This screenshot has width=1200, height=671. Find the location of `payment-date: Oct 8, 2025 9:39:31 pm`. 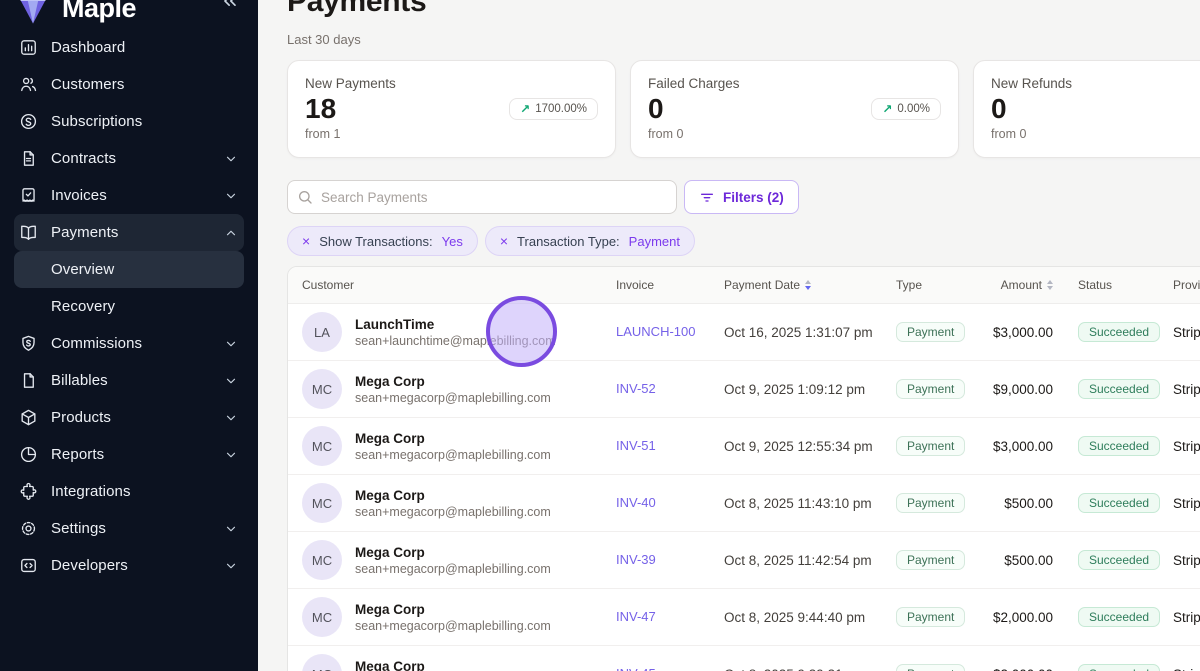

payment-date: Oct 8, 2025 9:39:31 pm is located at coordinates (810, 669).